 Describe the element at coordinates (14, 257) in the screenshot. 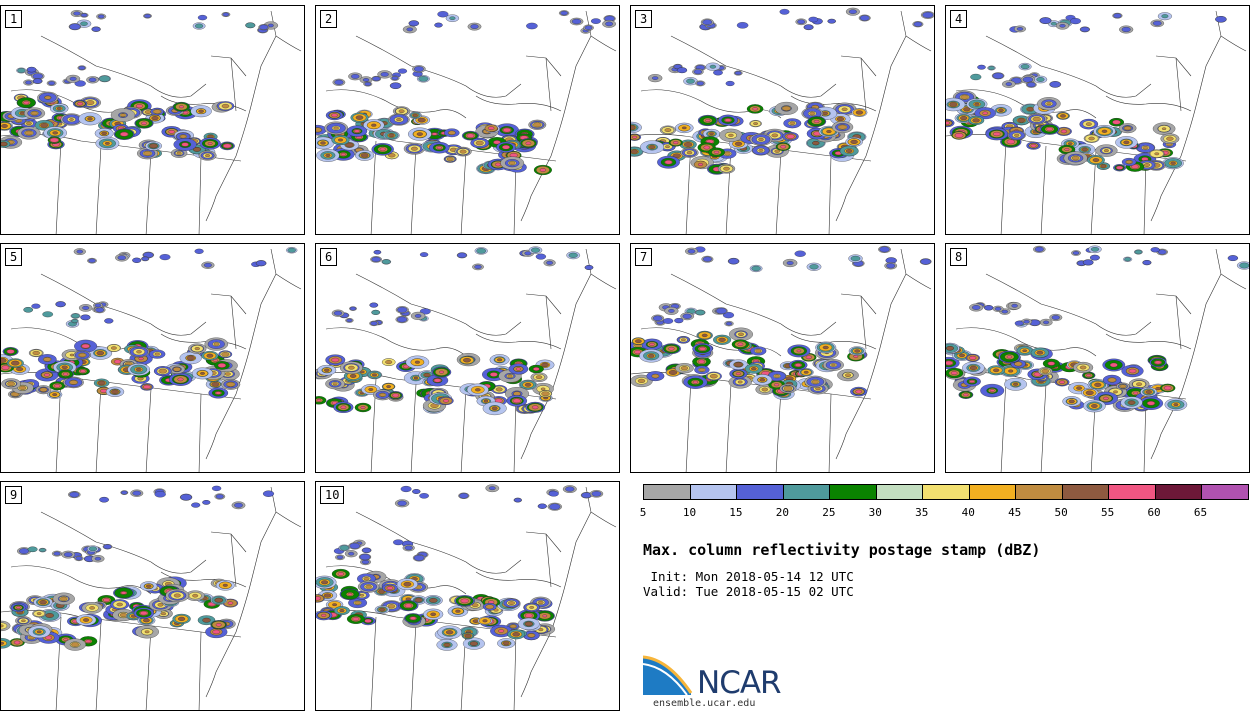

I see `member-label: 5` at that location.